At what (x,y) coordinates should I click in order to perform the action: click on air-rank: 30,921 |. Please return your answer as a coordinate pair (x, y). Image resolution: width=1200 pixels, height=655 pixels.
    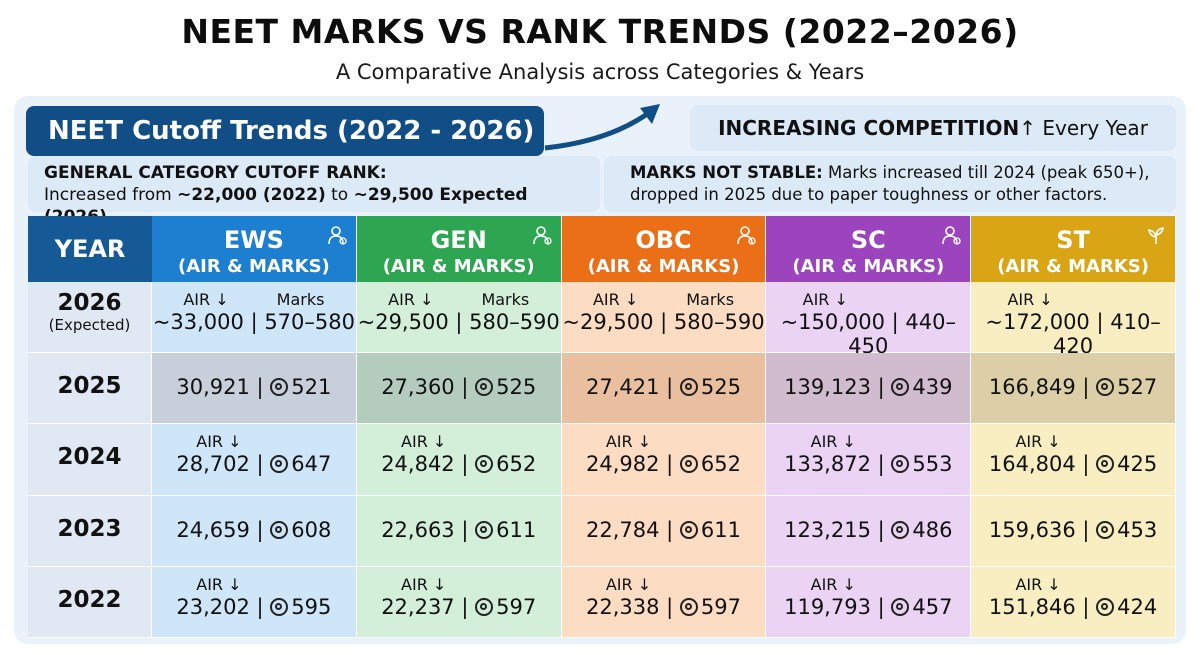
    Looking at the image, I should click on (223, 387).